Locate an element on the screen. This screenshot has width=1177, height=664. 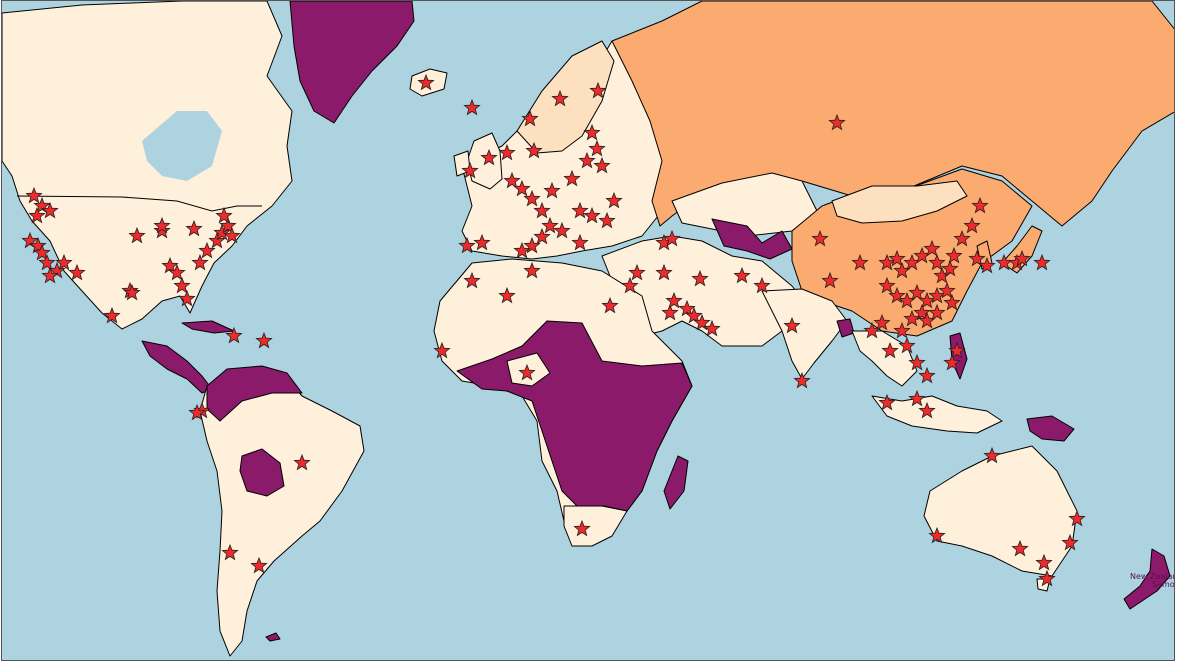
country-mongolia is located at coordinates (899, 202).